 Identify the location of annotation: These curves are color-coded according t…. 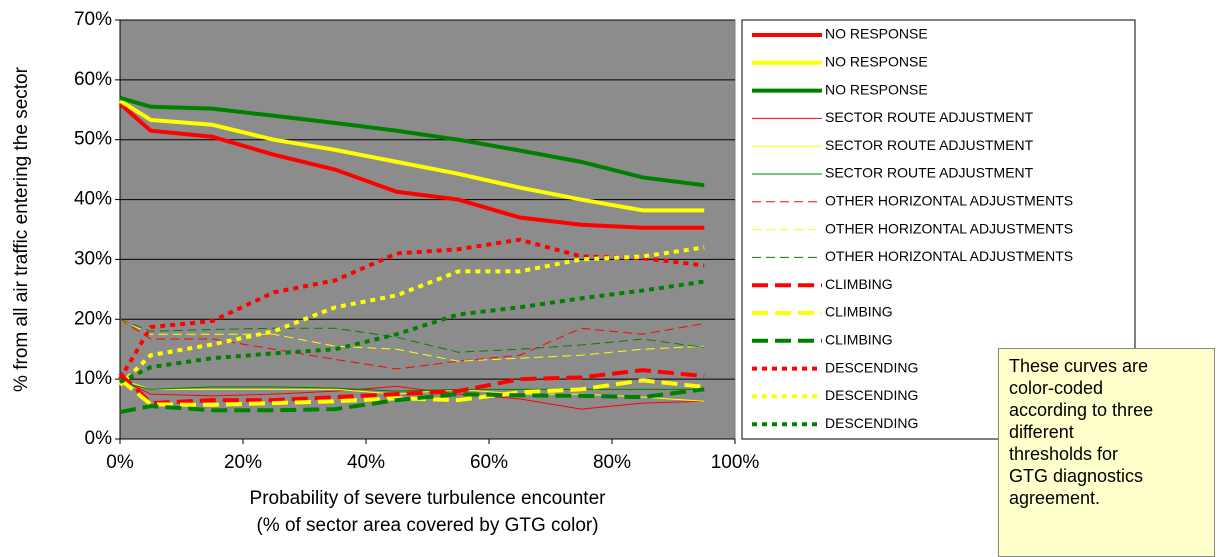
(1081, 432).